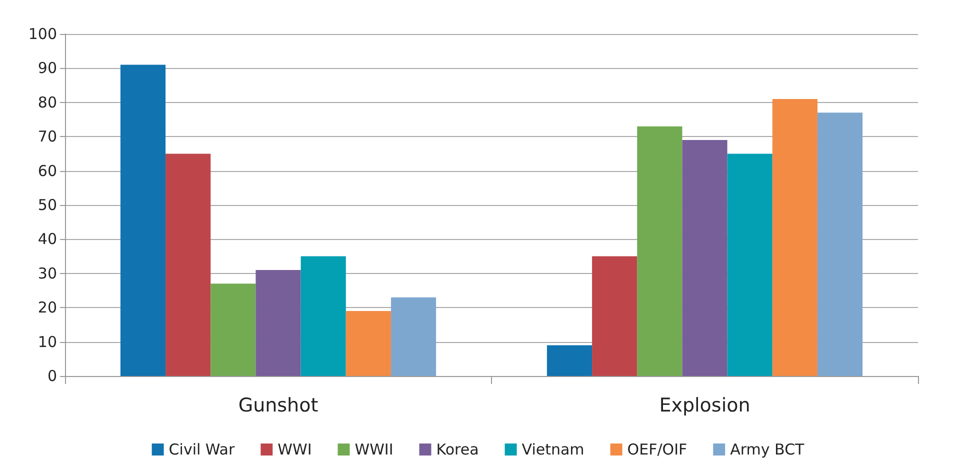 Image resolution: width=956 pixels, height=468 pixels. What do you see at coordinates (47, 137) in the screenshot?
I see `y-tick-label: 70` at bounding box center [47, 137].